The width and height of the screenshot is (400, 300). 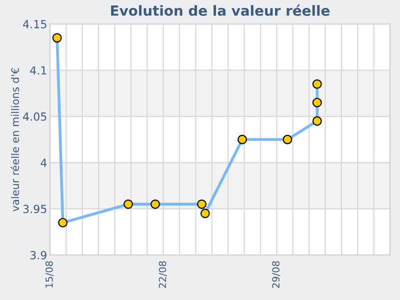 I want to click on y-tick-label: 3.9, so click(x=38, y=255).